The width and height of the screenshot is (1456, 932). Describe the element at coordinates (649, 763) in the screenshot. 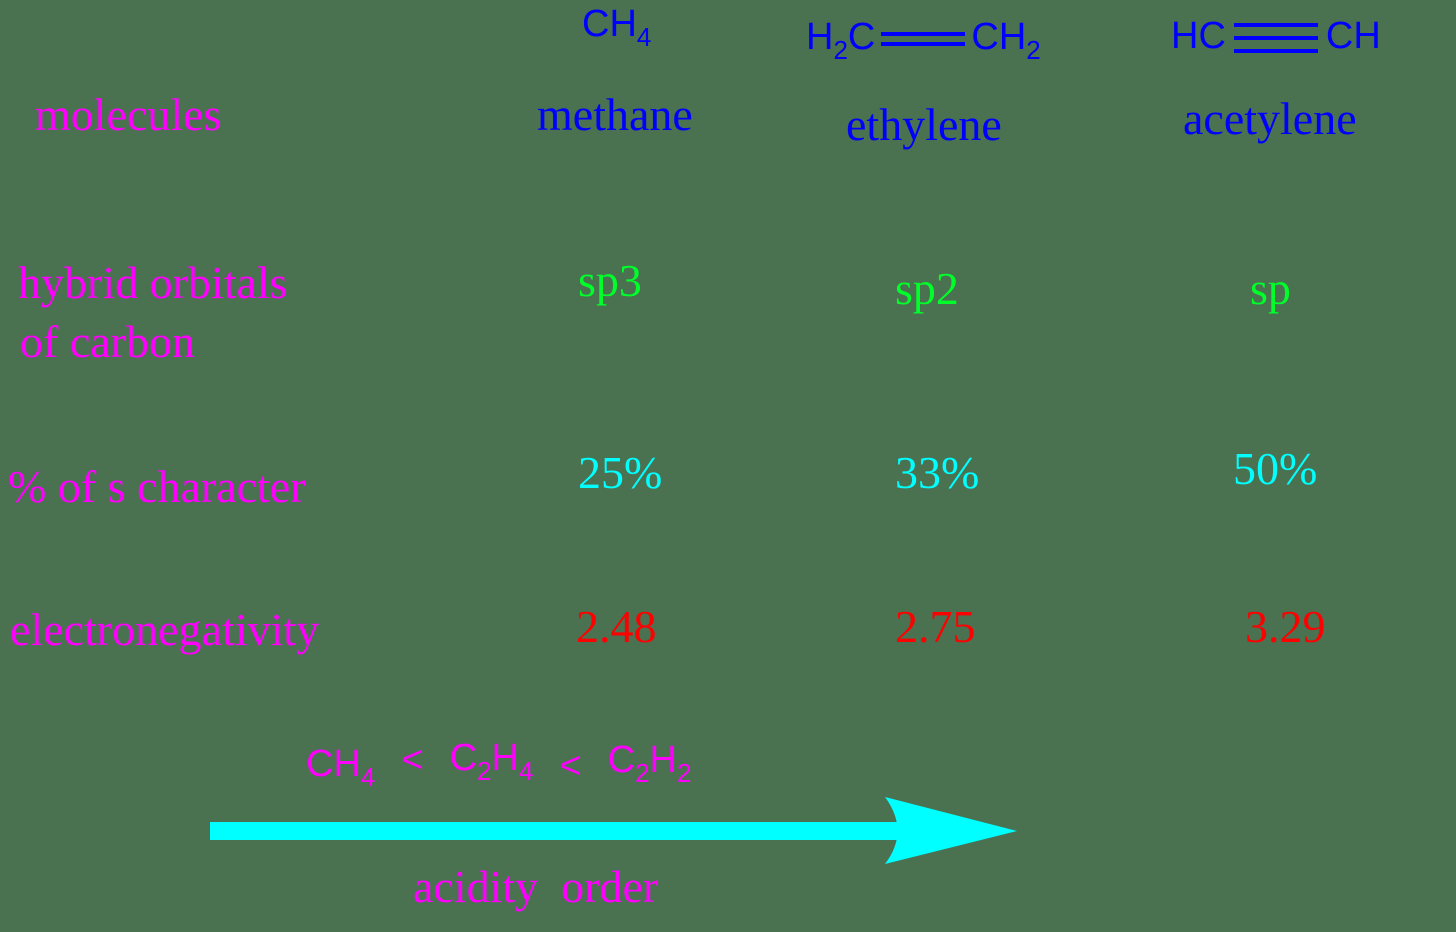

I see `acidity-item-acetylene: C2H2` at that location.